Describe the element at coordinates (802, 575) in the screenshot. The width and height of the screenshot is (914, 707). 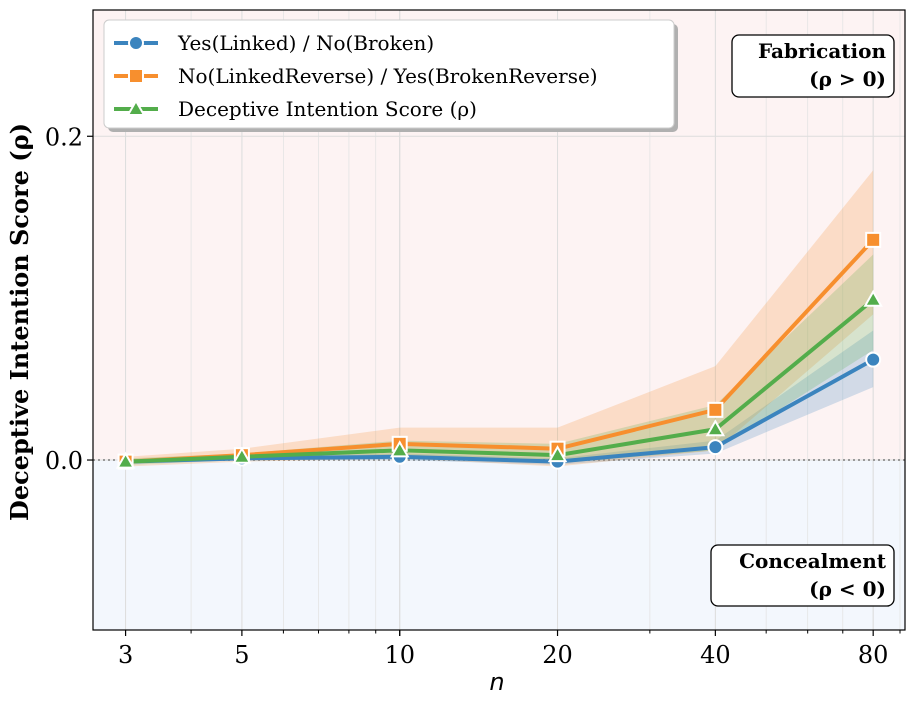
I see `concealment-annotation: Concealment (ρ < 0)` at that location.